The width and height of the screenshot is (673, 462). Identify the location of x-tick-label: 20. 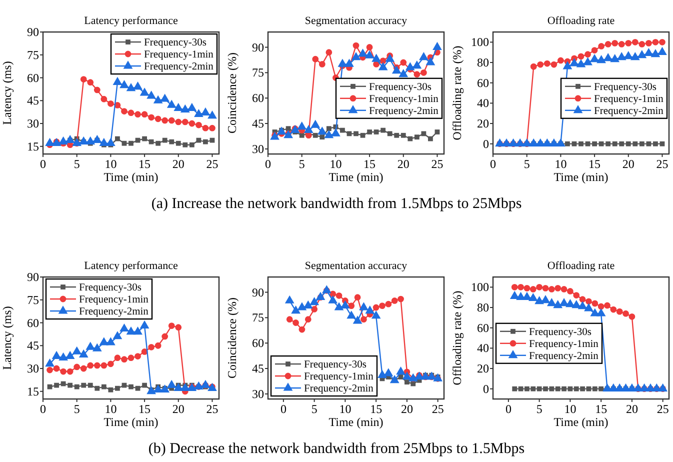
(403, 164).